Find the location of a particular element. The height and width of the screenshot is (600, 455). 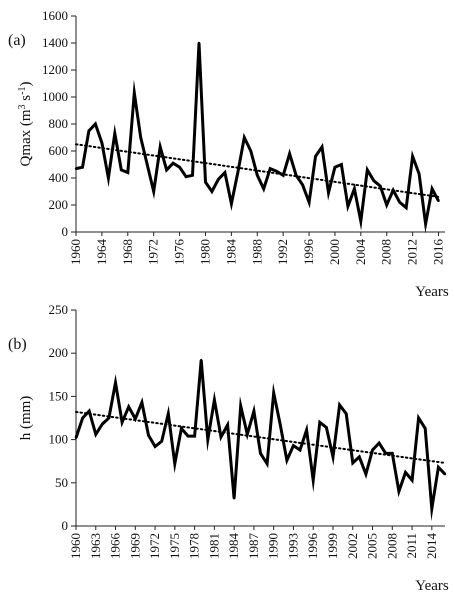

chart-a-x-tick-label: 1968 is located at coordinates (127, 252).